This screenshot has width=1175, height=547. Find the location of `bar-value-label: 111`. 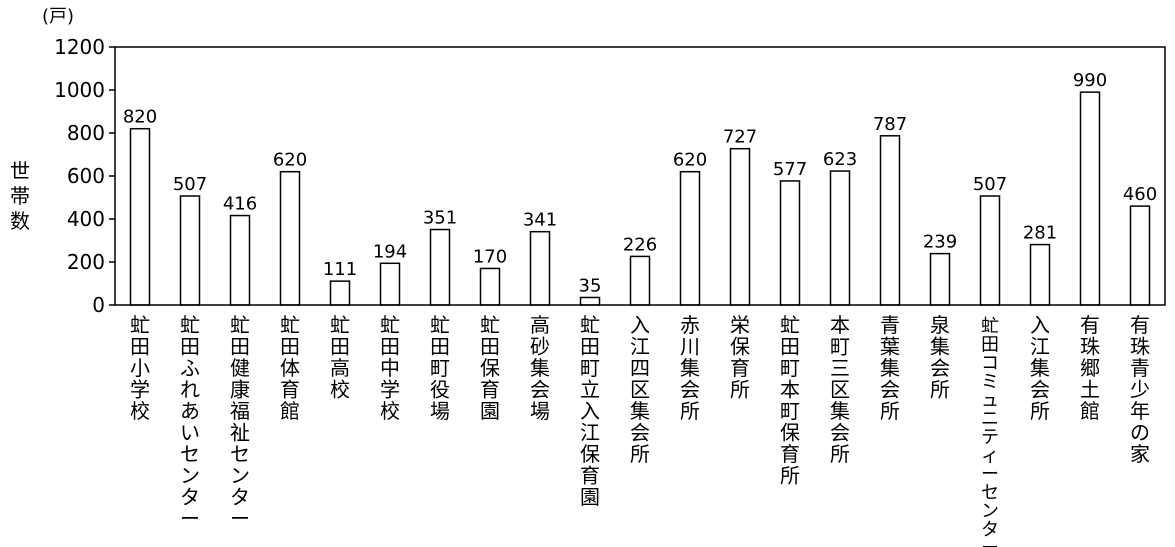

bar-value-label: 111 is located at coordinates (340, 269).